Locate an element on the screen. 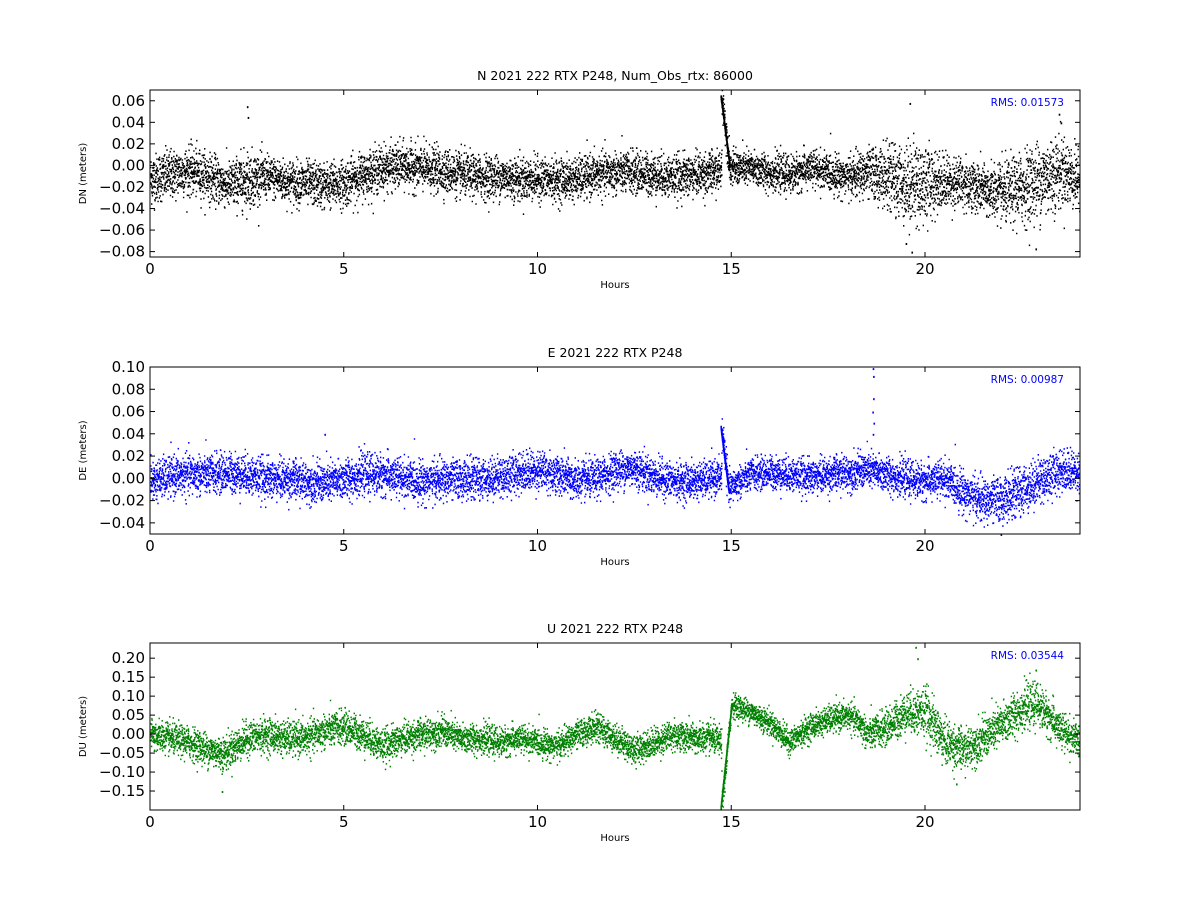 Image resolution: width=1200 pixels, height=900 pixels. y-tick-label: −0.08 is located at coordinates (122, 252).